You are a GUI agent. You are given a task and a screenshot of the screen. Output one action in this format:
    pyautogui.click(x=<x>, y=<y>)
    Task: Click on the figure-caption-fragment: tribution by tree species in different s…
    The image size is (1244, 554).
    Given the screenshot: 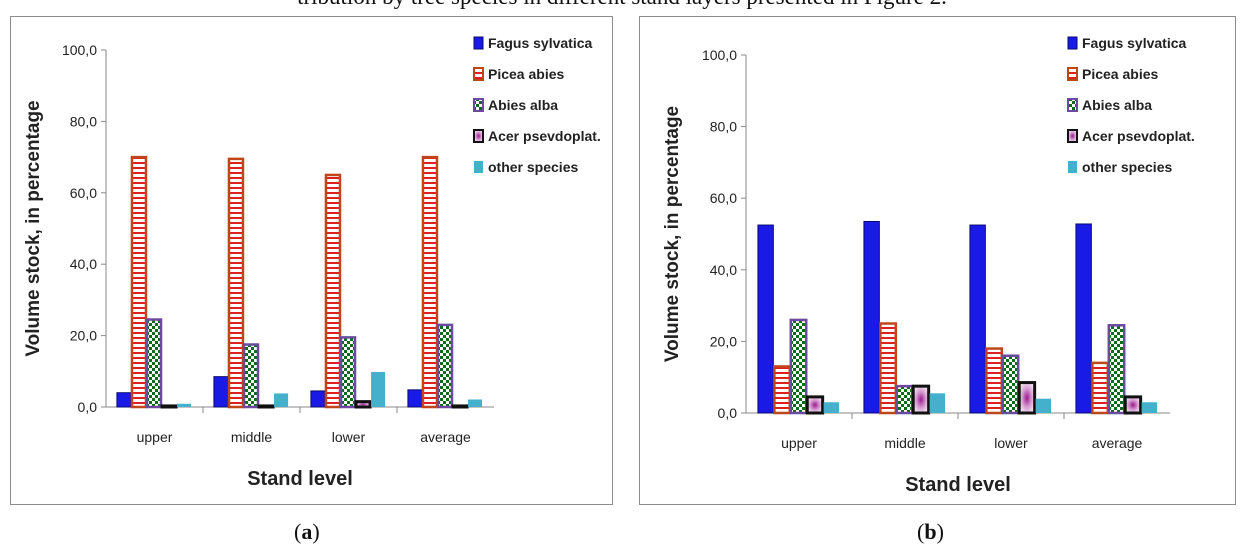 What is the action you would take?
    pyautogui.click(x=622, y=12)
    